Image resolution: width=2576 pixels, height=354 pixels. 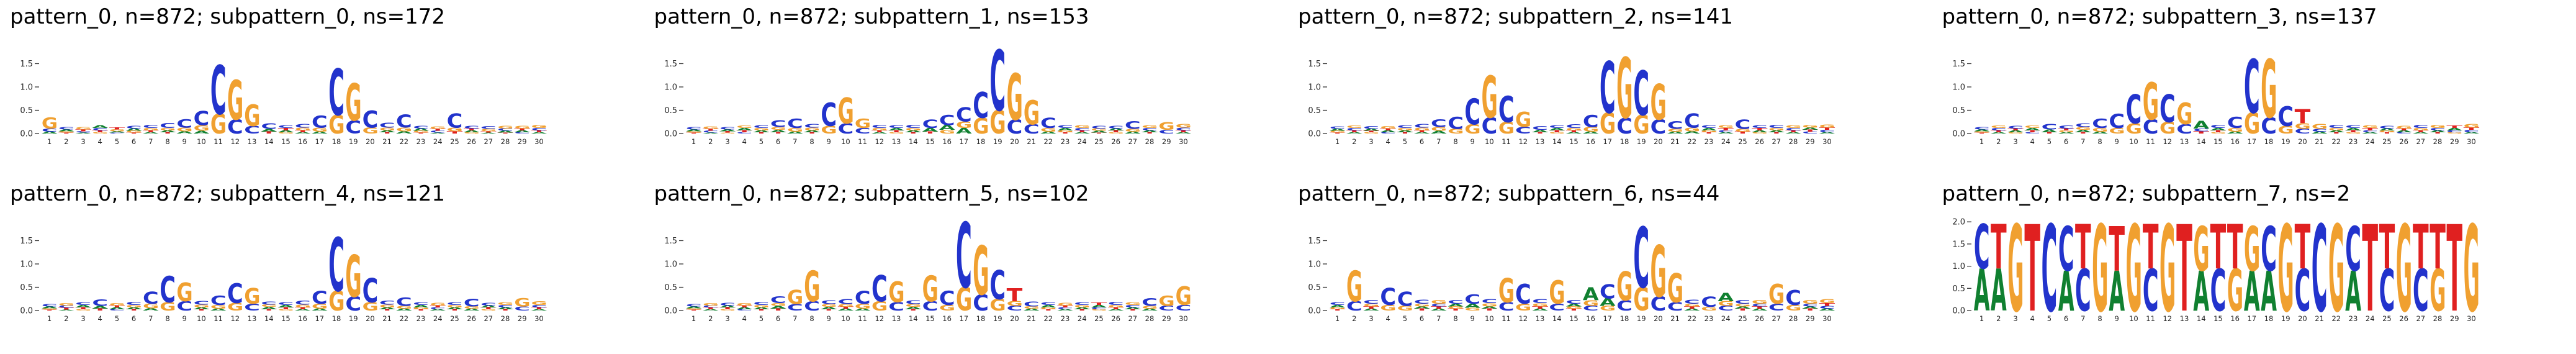 What do you see at coordinates (980, 141) in the screenshot?
I see `x-axis-tick-label: 18` at bounding box center [980, 141].